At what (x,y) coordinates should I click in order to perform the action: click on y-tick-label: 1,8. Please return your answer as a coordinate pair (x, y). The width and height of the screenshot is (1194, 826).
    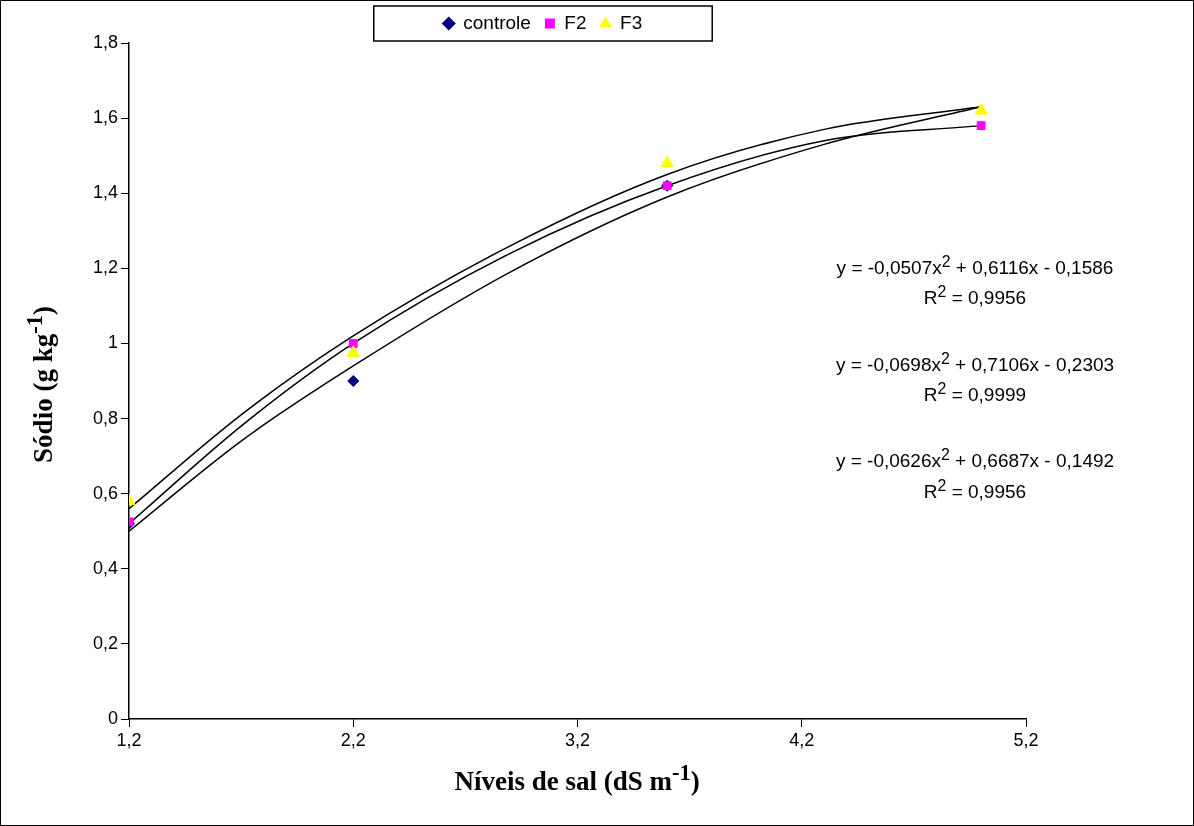
    Looking at the image, I should click on (105, 41).